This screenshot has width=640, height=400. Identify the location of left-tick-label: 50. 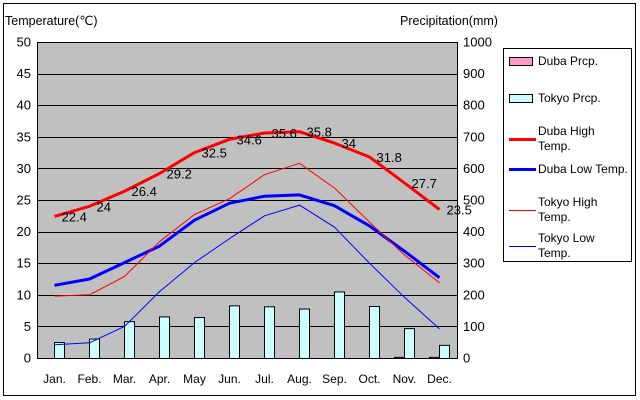
(24, 42).